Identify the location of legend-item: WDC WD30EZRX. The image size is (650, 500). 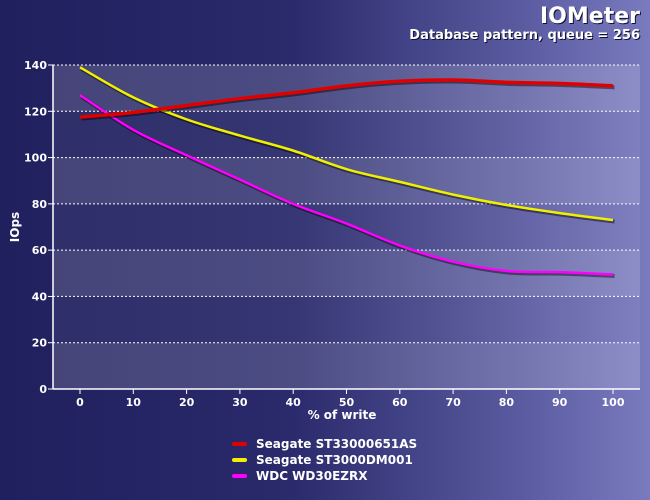
(324, 476).